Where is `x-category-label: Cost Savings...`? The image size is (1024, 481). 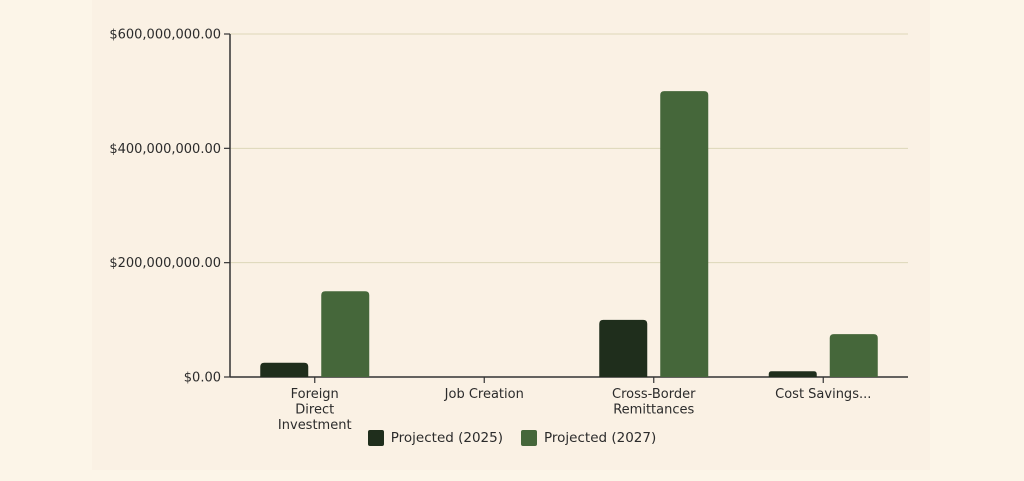 x-category-label: Cost Savings... is located at coordinates (823, 394).